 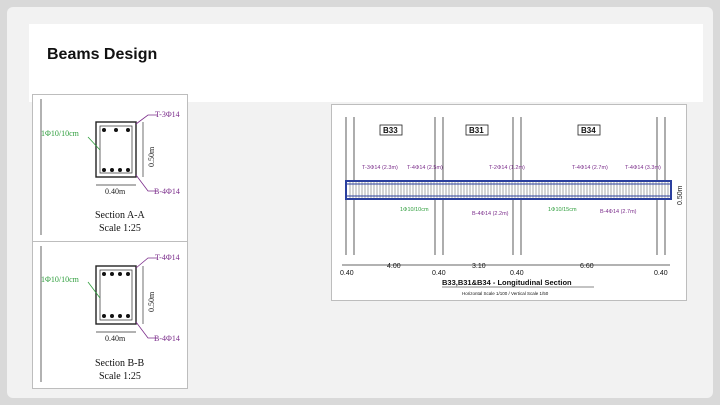 What do you see at coordinates (119, 363) in the screenshot?
I see `section-b-caption: Section B-B` at bounding box center [119, 363].